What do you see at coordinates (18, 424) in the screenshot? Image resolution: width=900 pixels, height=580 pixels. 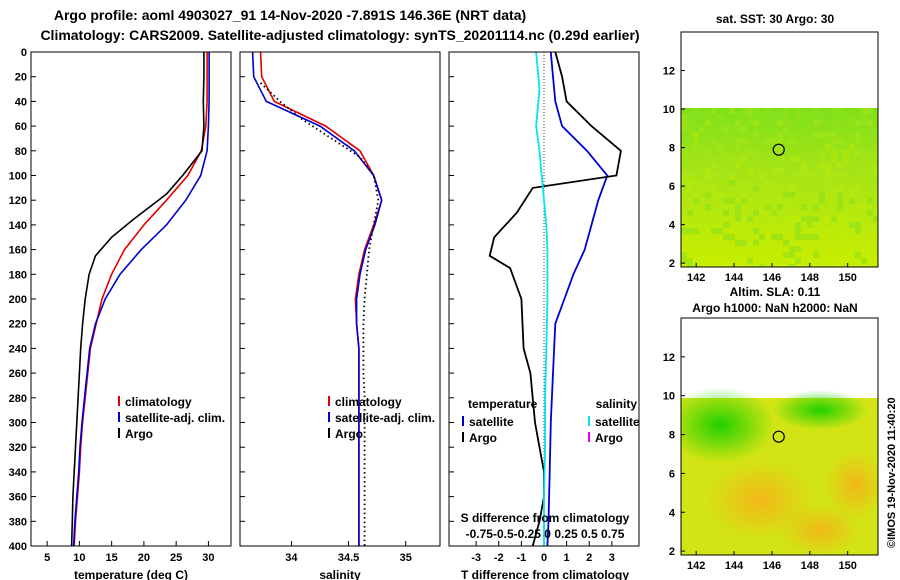 I see `y-tick-label: 300` at bounding box center [18, 424].